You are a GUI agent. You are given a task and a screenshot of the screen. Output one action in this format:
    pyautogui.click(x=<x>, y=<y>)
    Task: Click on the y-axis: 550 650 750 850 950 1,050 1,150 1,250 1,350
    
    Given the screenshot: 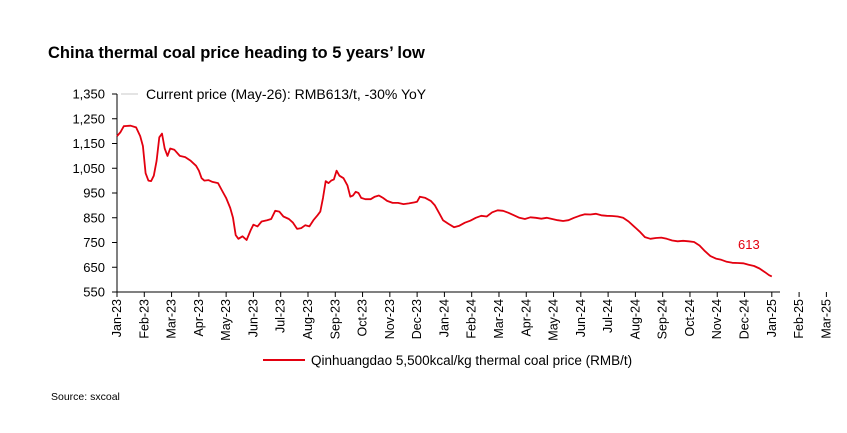 What is the action you would take?
    pyautogui.click(x=95, y=193)
    